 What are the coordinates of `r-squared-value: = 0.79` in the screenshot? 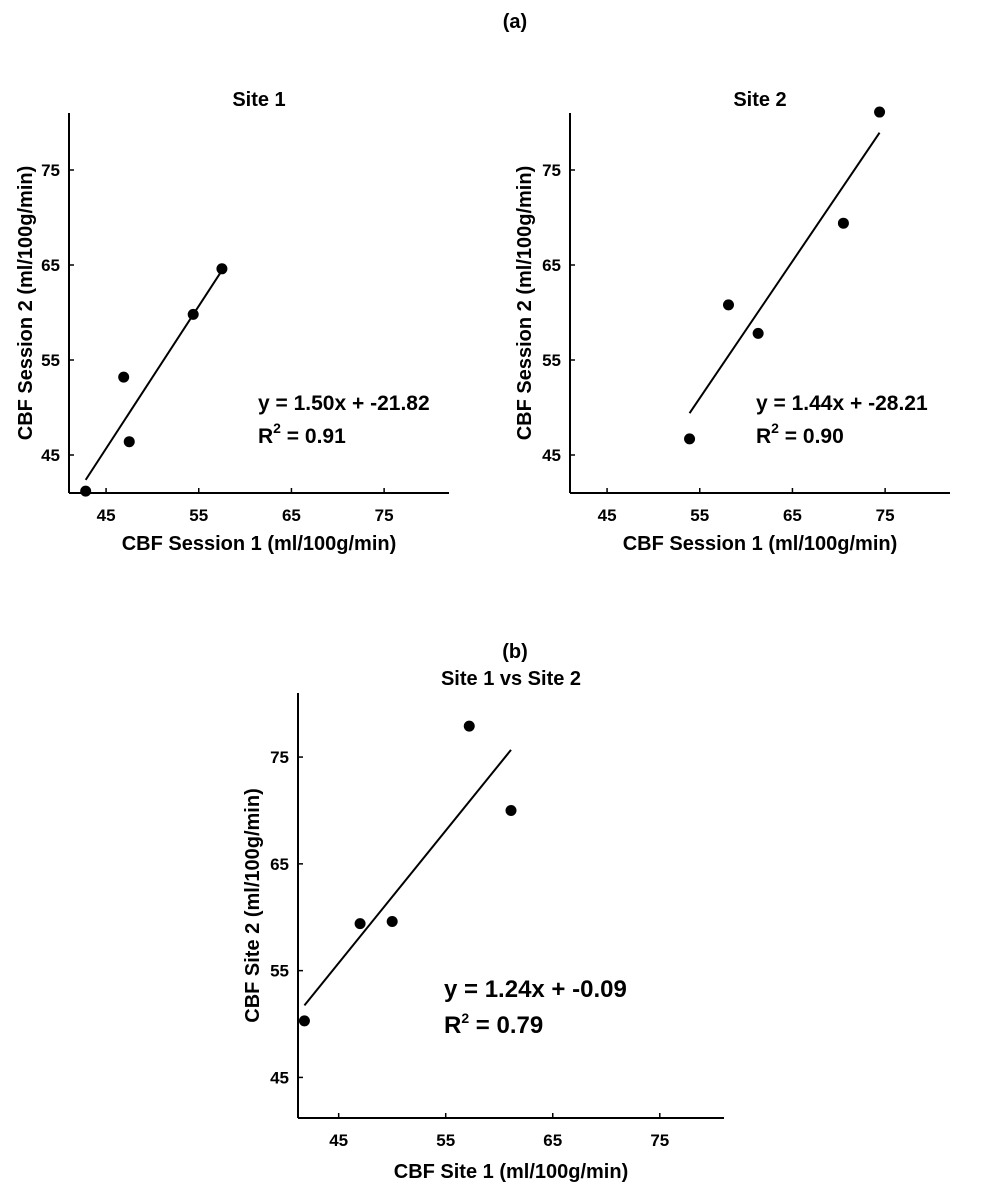 It's located at (506, 1025).